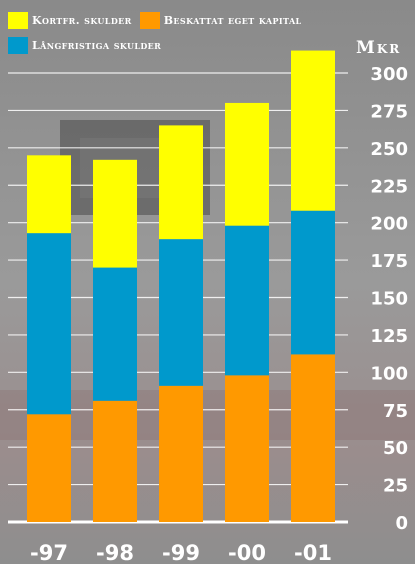 Image resolution: width=415 pixels, height=564 pixels. I want to click on x-tick-label: -99, so click(181, 552).